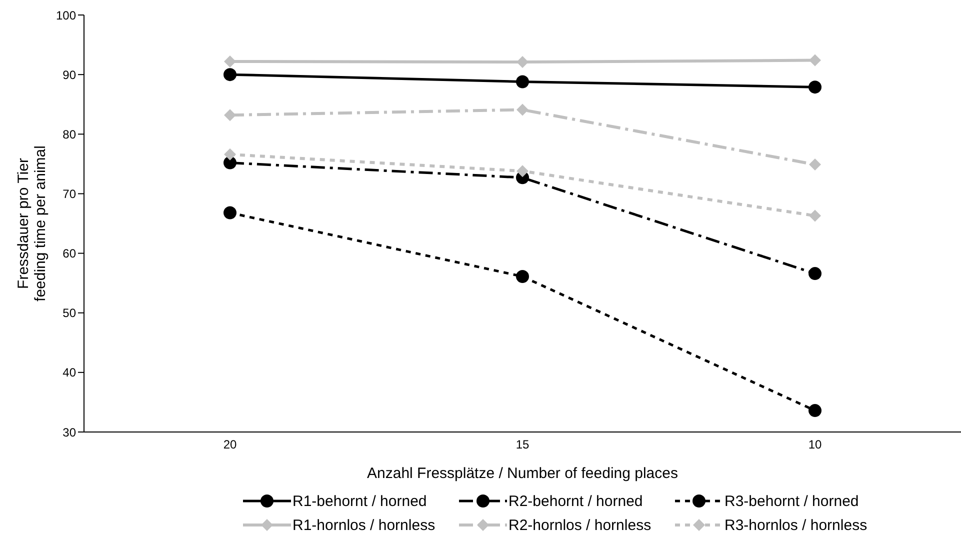  What do you see at coordinates (523, 445) in the screenshot?
I see `x-tick-label: 15` at bounding box center [523, 445].